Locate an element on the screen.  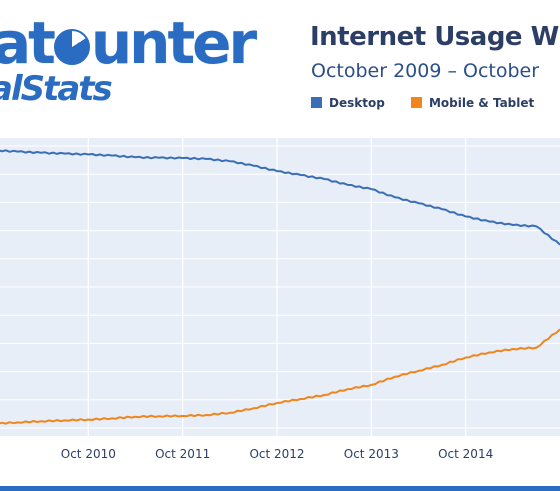
x-axis-tick-labels: Oct 2010 Oct 2011 Oct 2012 Oct 2013 Oct 2014 is located at coordinates (277, 454).